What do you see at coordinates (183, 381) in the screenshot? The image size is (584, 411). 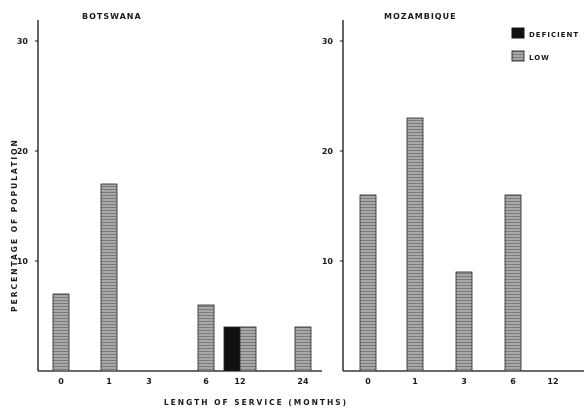 I see `x-tick-labels: 0 1 3 6 12 24` at bounding box center [183, 381].